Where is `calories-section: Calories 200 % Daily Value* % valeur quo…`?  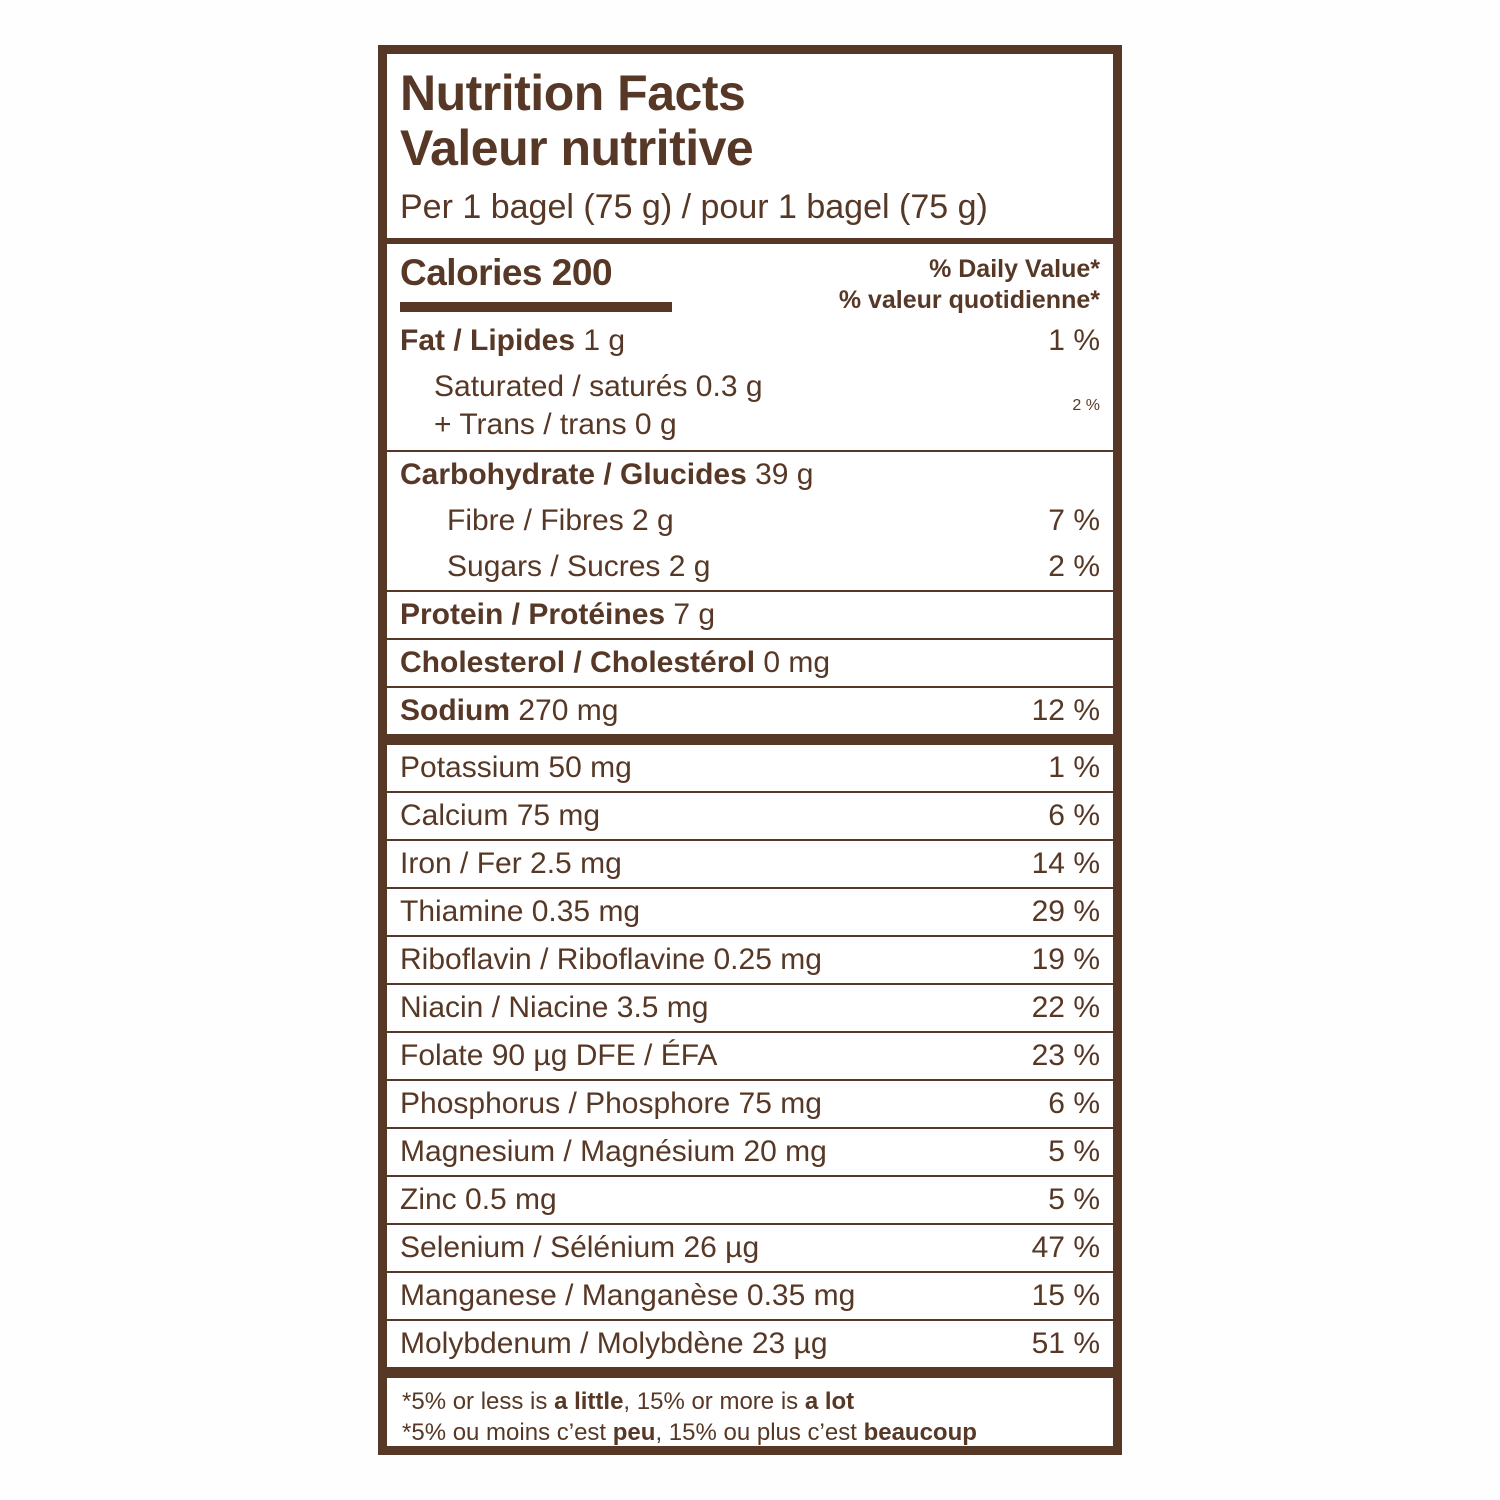
calories-section: Calories 200 % Daily Value* % valeur quo… is located at coordinates (750, 281).